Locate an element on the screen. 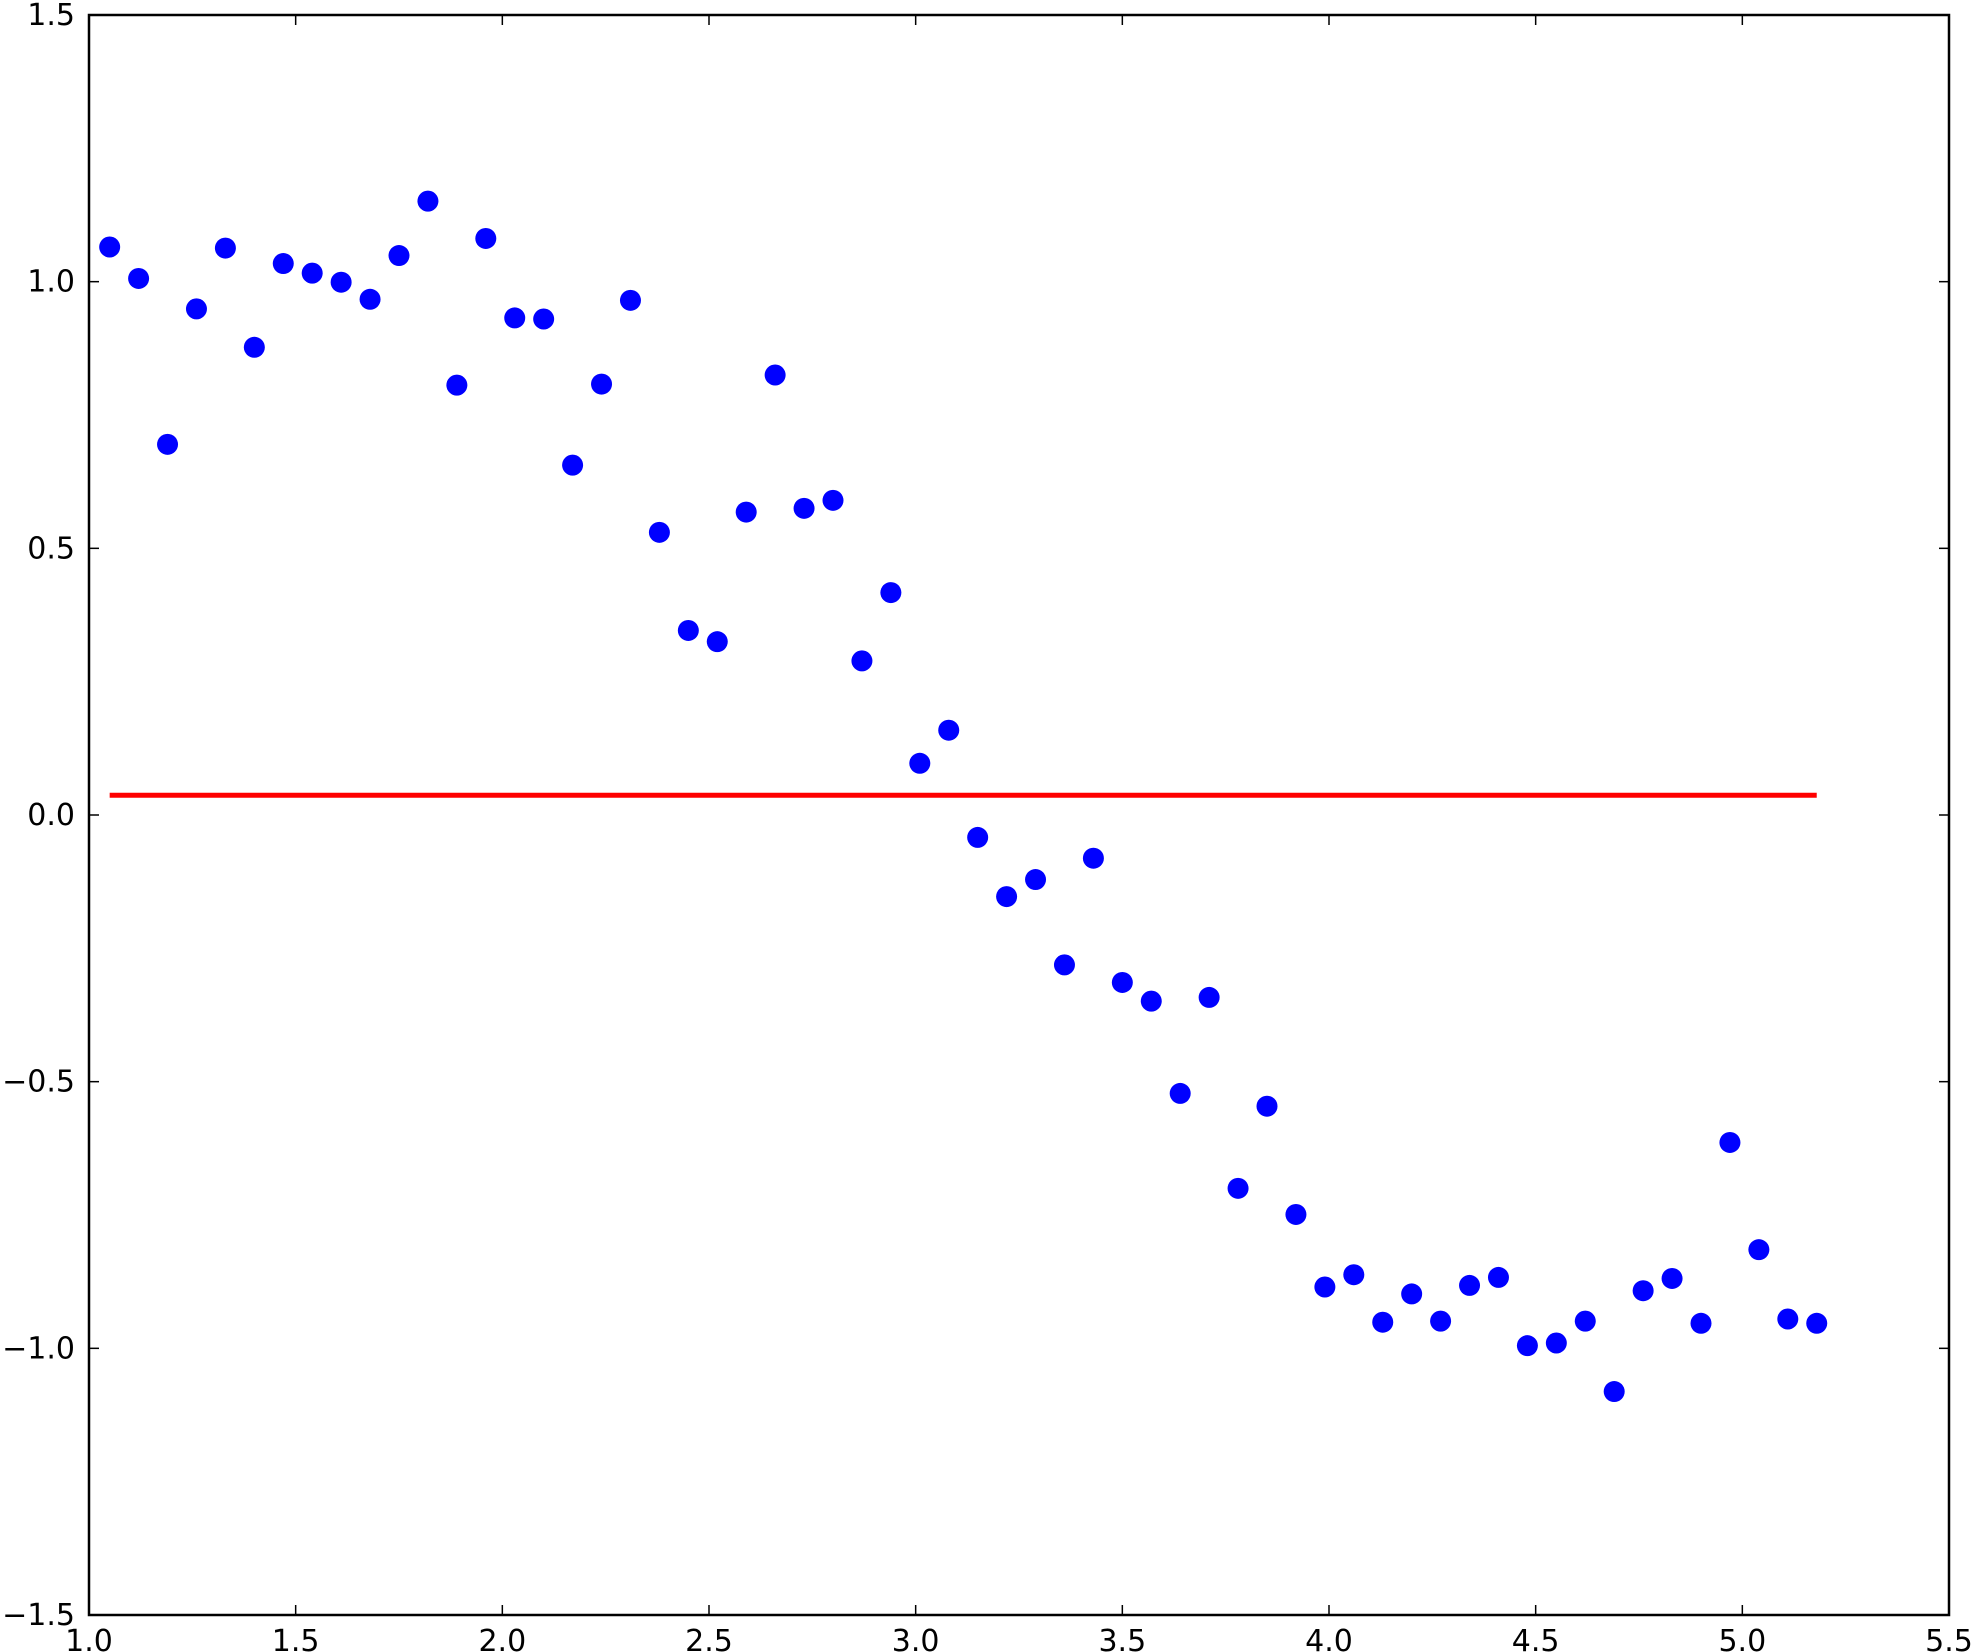 The image size is (1973, 1652). x-tick-label: 3.5 is located at coordinates (1122, 1638).